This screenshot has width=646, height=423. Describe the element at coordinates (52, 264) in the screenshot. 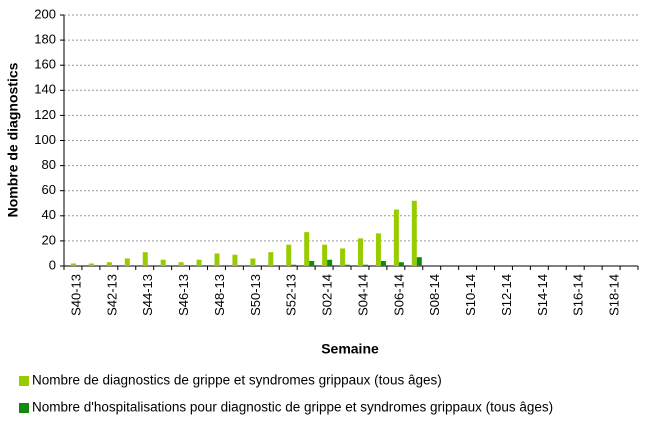

I see `y-tick-label: 0` at that location.